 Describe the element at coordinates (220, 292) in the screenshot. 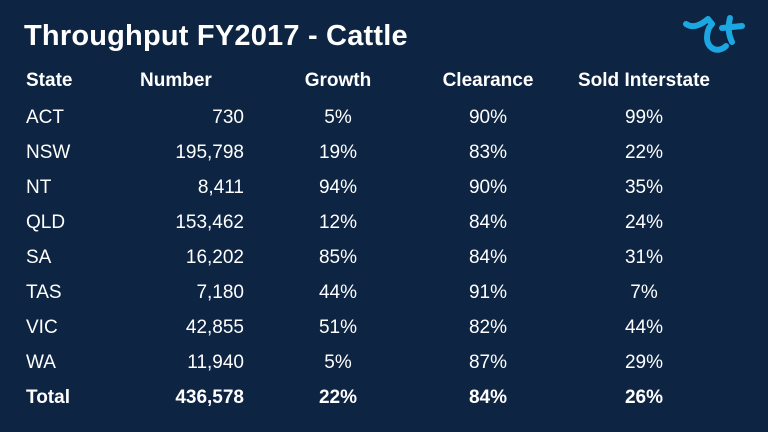

I see `table-cell-number: 7,180` at that location.